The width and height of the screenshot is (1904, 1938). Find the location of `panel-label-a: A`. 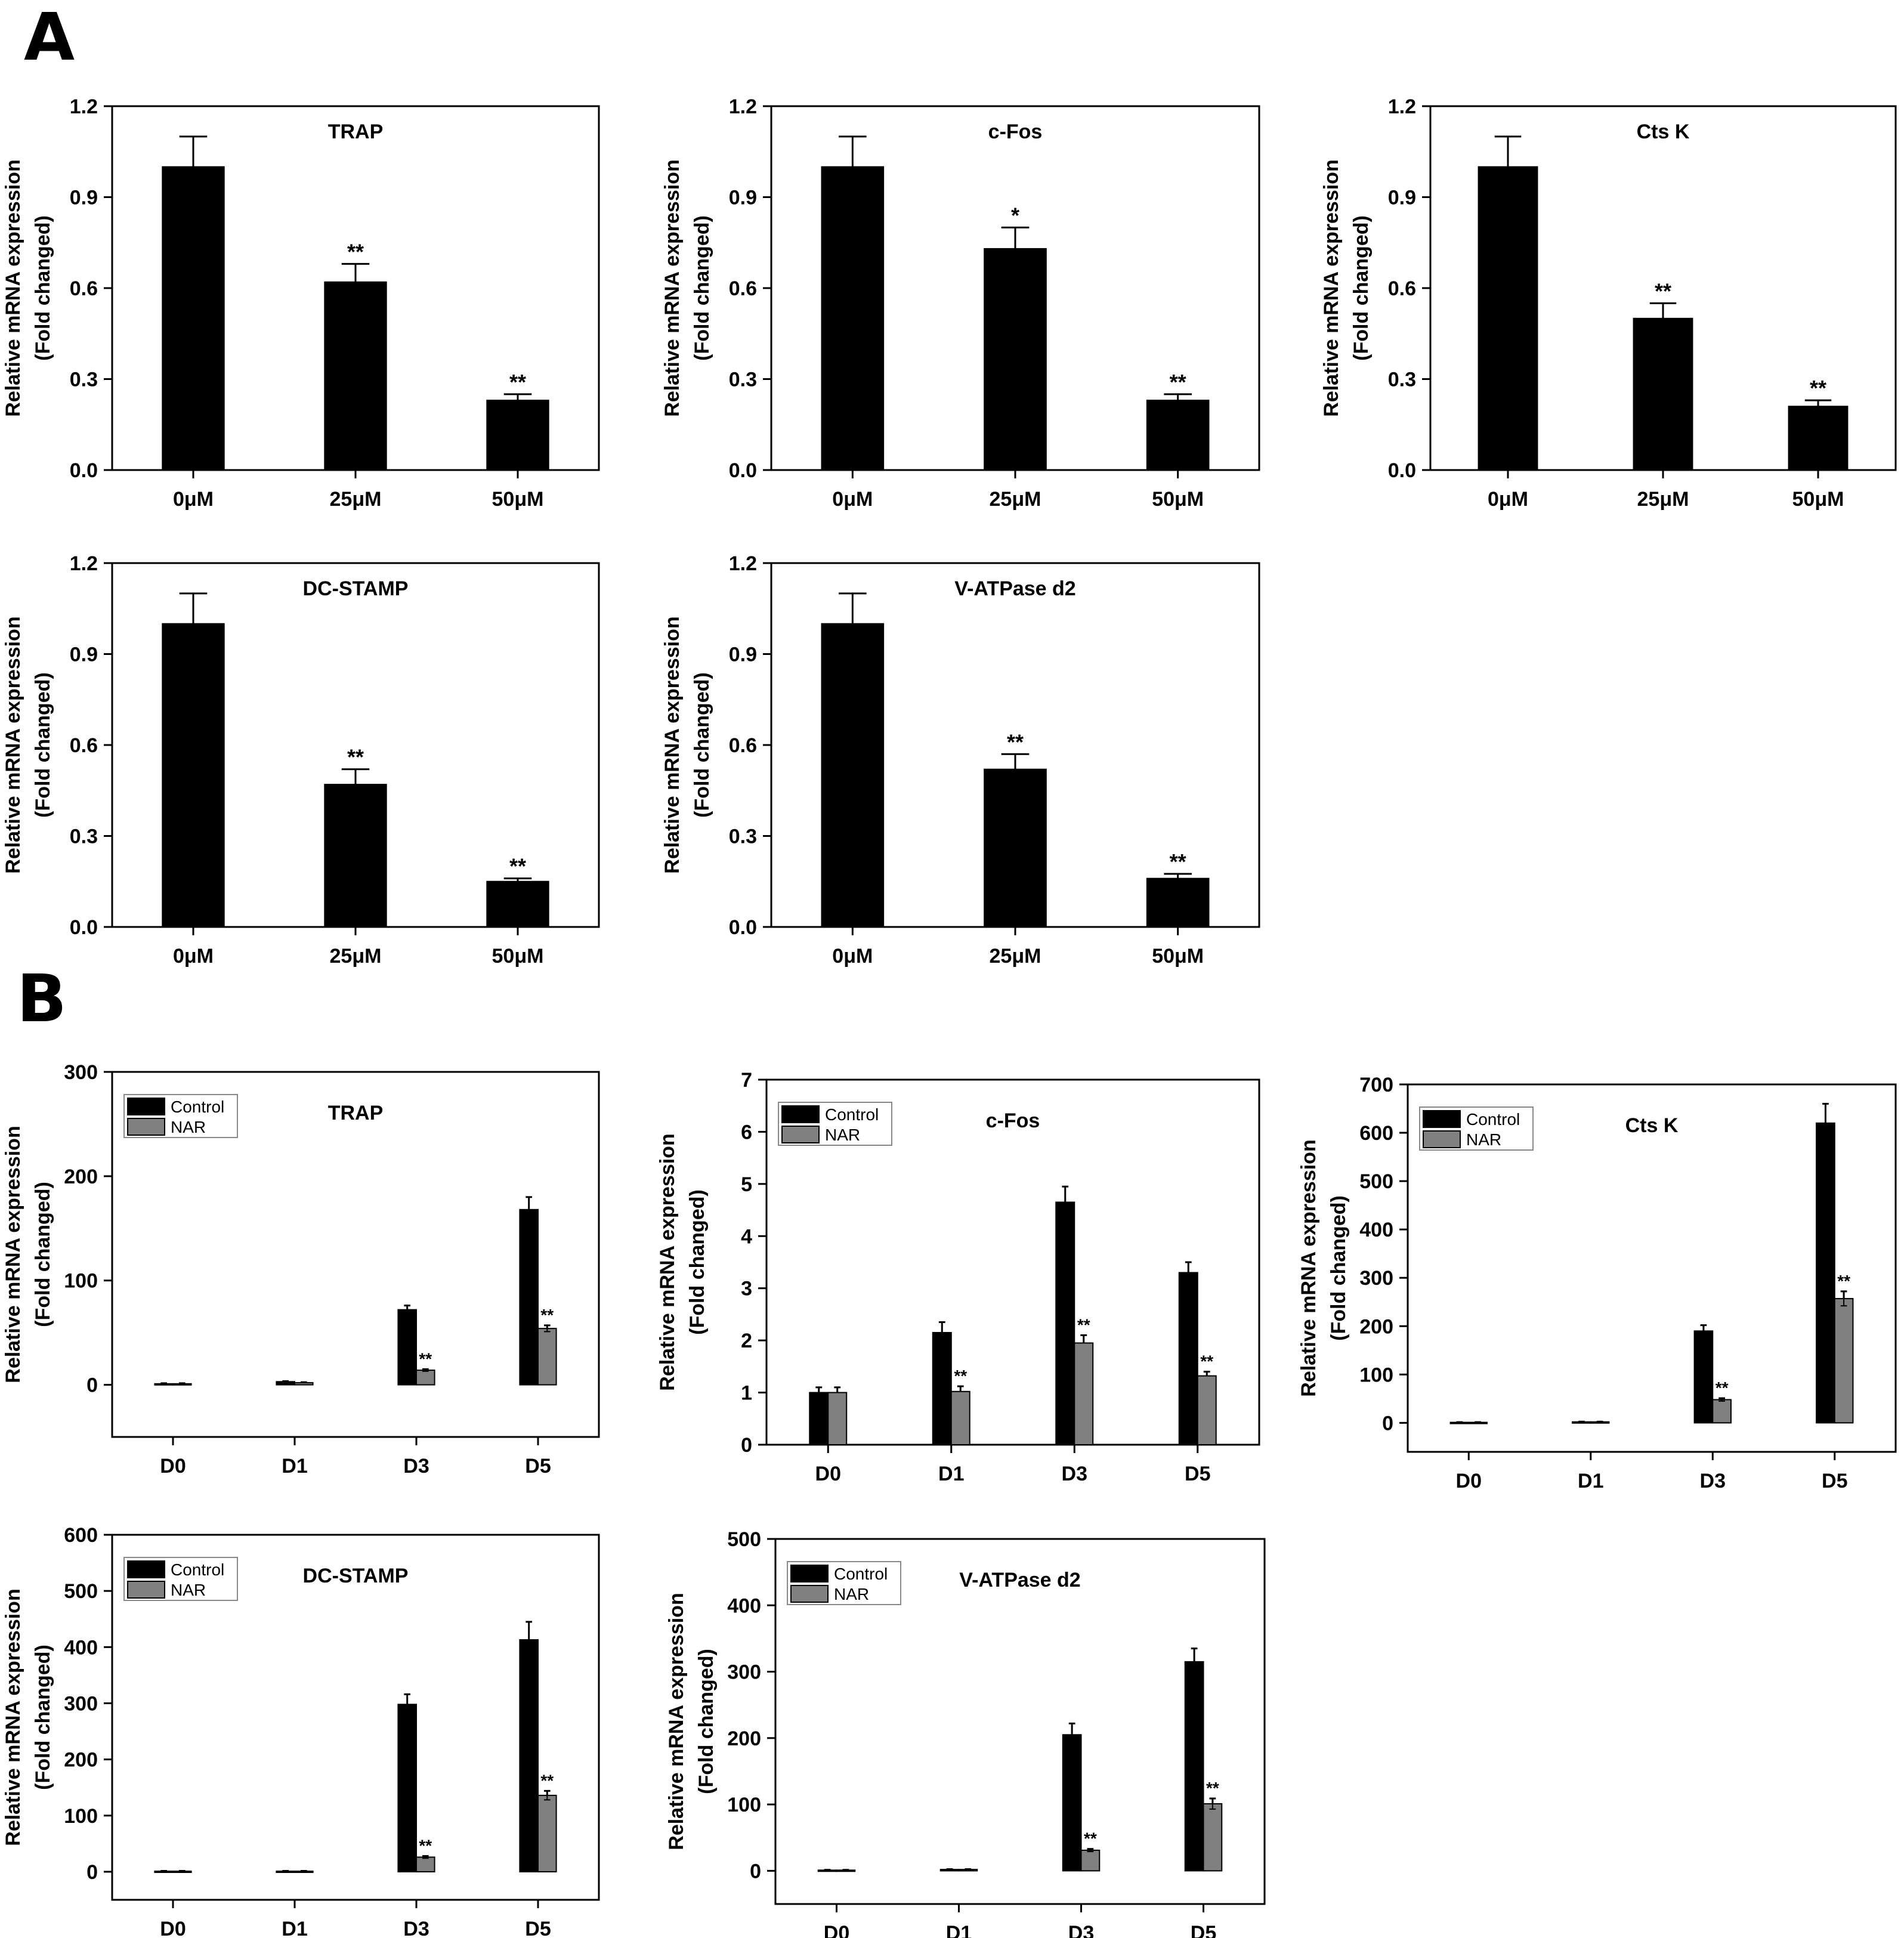

panel-label-a: A is located at coordinates (49, 37).